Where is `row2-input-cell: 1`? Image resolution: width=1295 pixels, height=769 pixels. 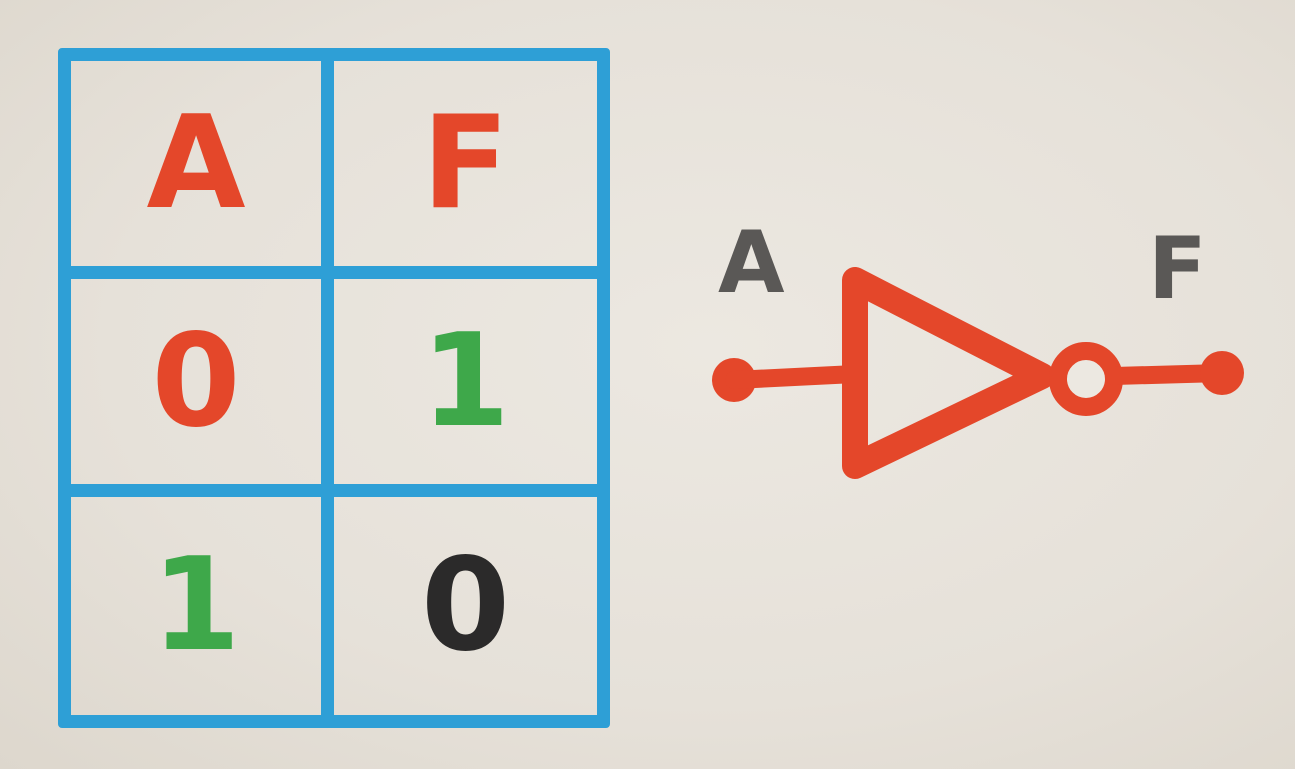
row2-input-cell: 1 is located at coordinates (202, 606).